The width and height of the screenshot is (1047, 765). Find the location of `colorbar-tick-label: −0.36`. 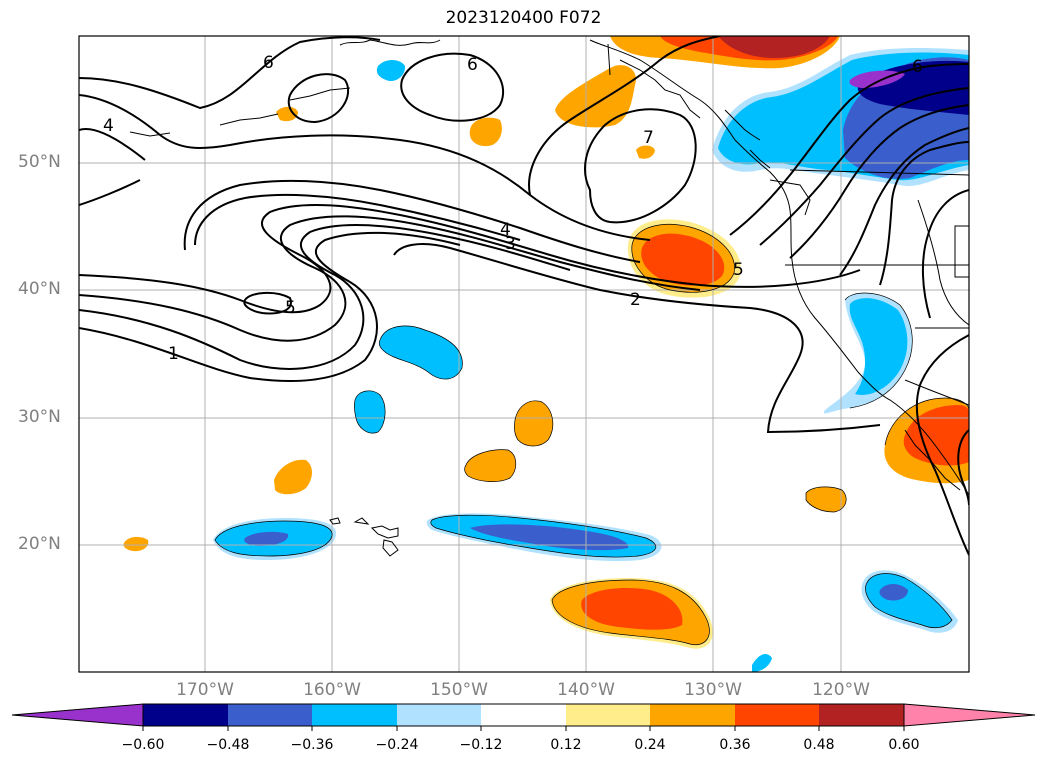

colorbar-tick-label: −0.36 is located at coordinates (312, 745).